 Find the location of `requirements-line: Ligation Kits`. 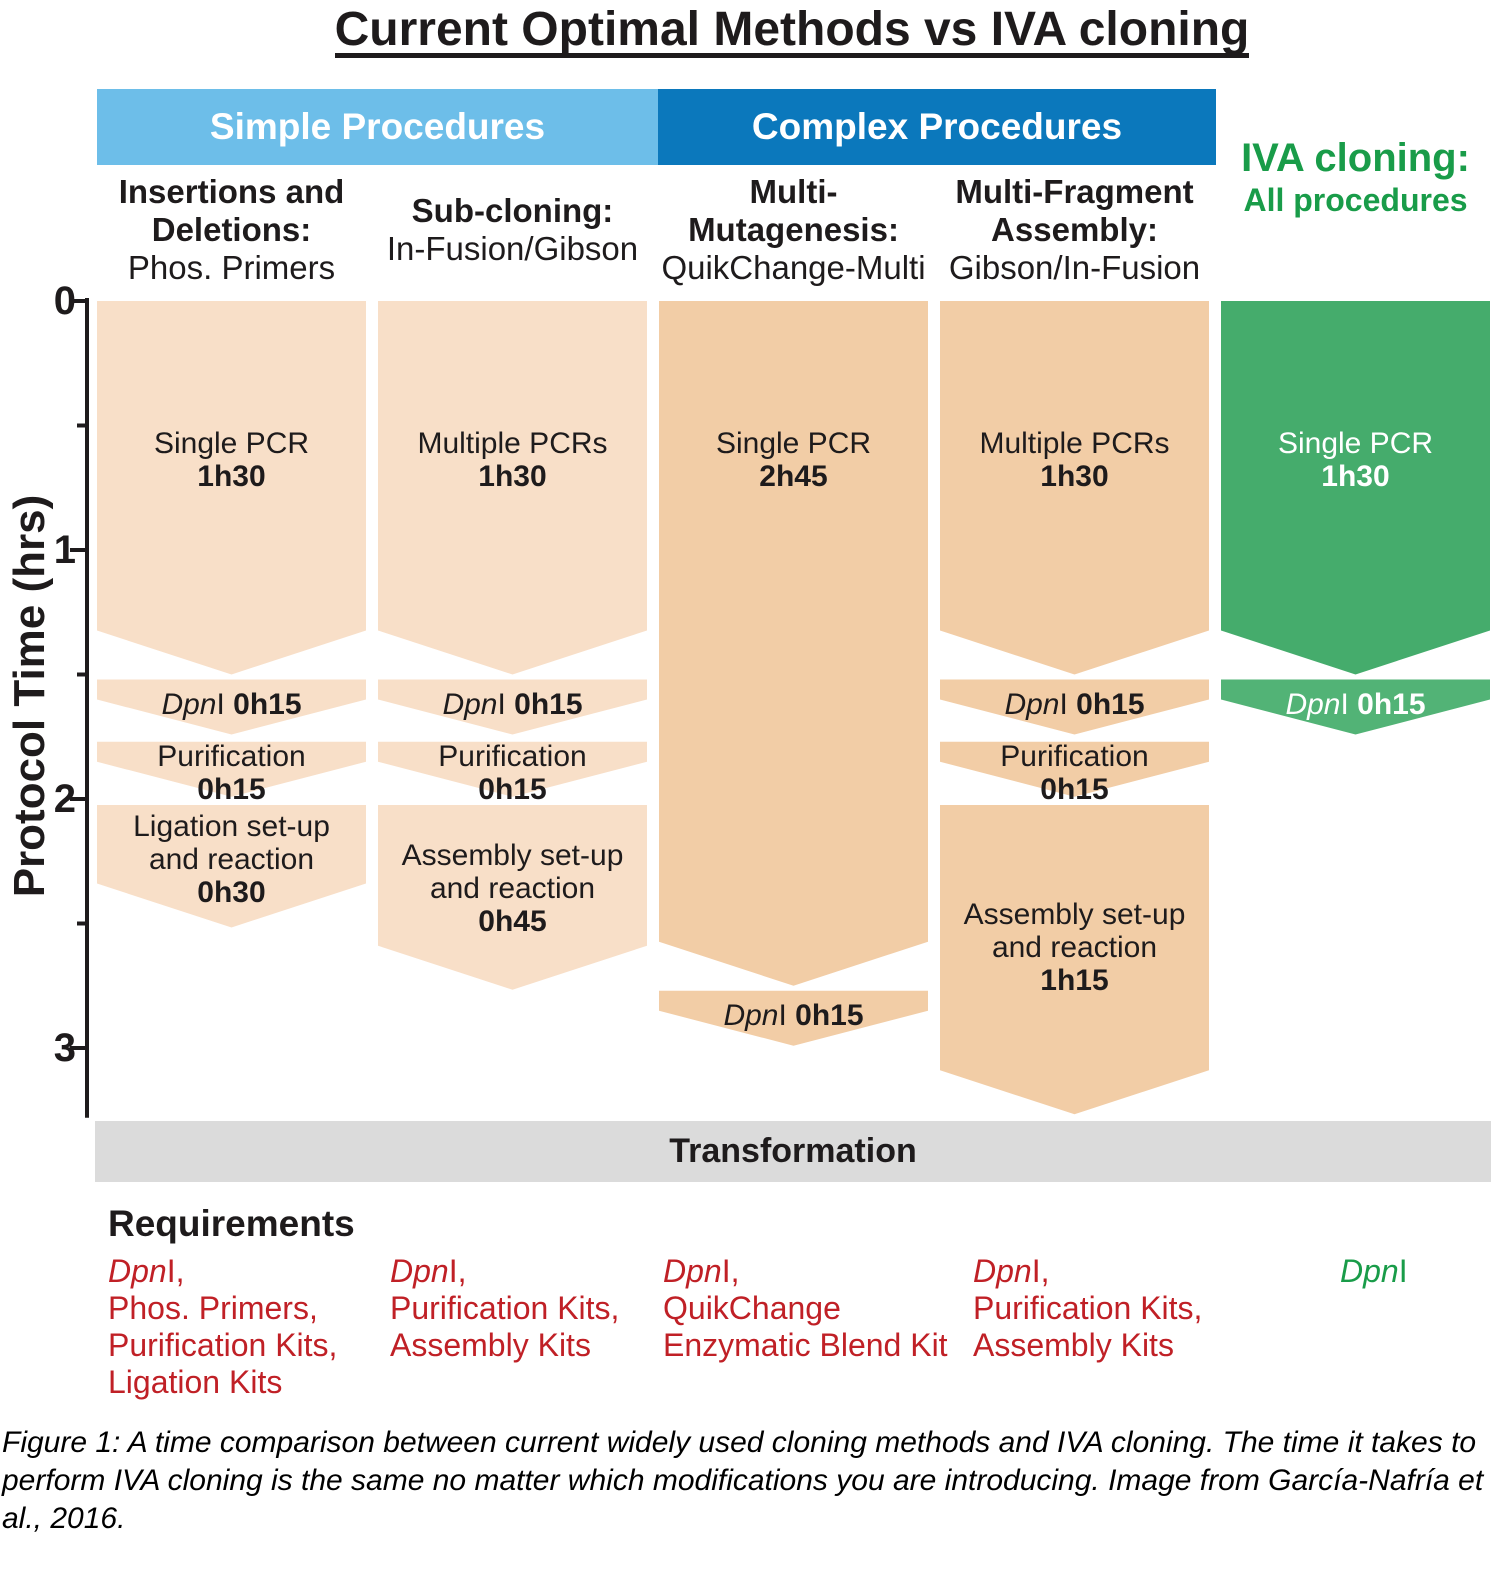

requirements-line: Ligation Kits is located at coordinates (222, 1382).